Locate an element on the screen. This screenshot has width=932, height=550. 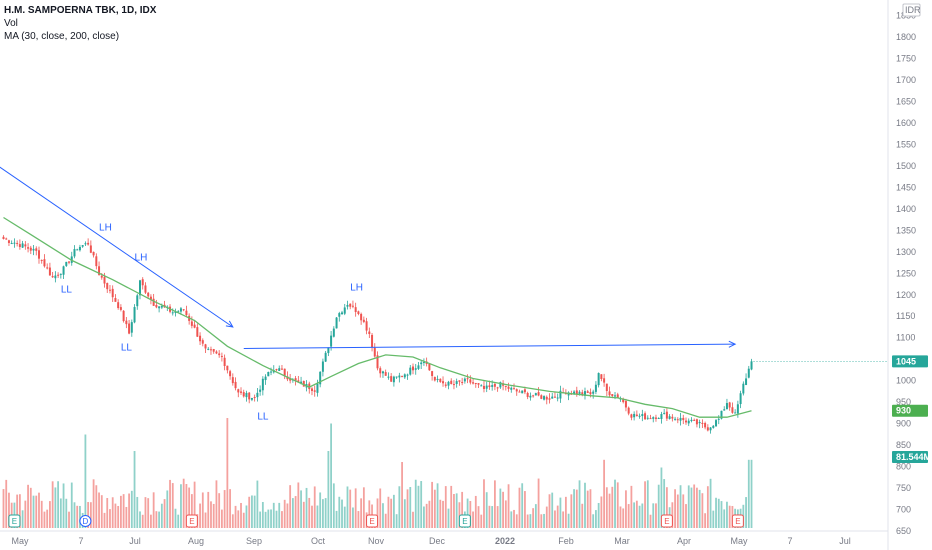
volume-indicator-label: Vol is located at coordinates (11, 23).